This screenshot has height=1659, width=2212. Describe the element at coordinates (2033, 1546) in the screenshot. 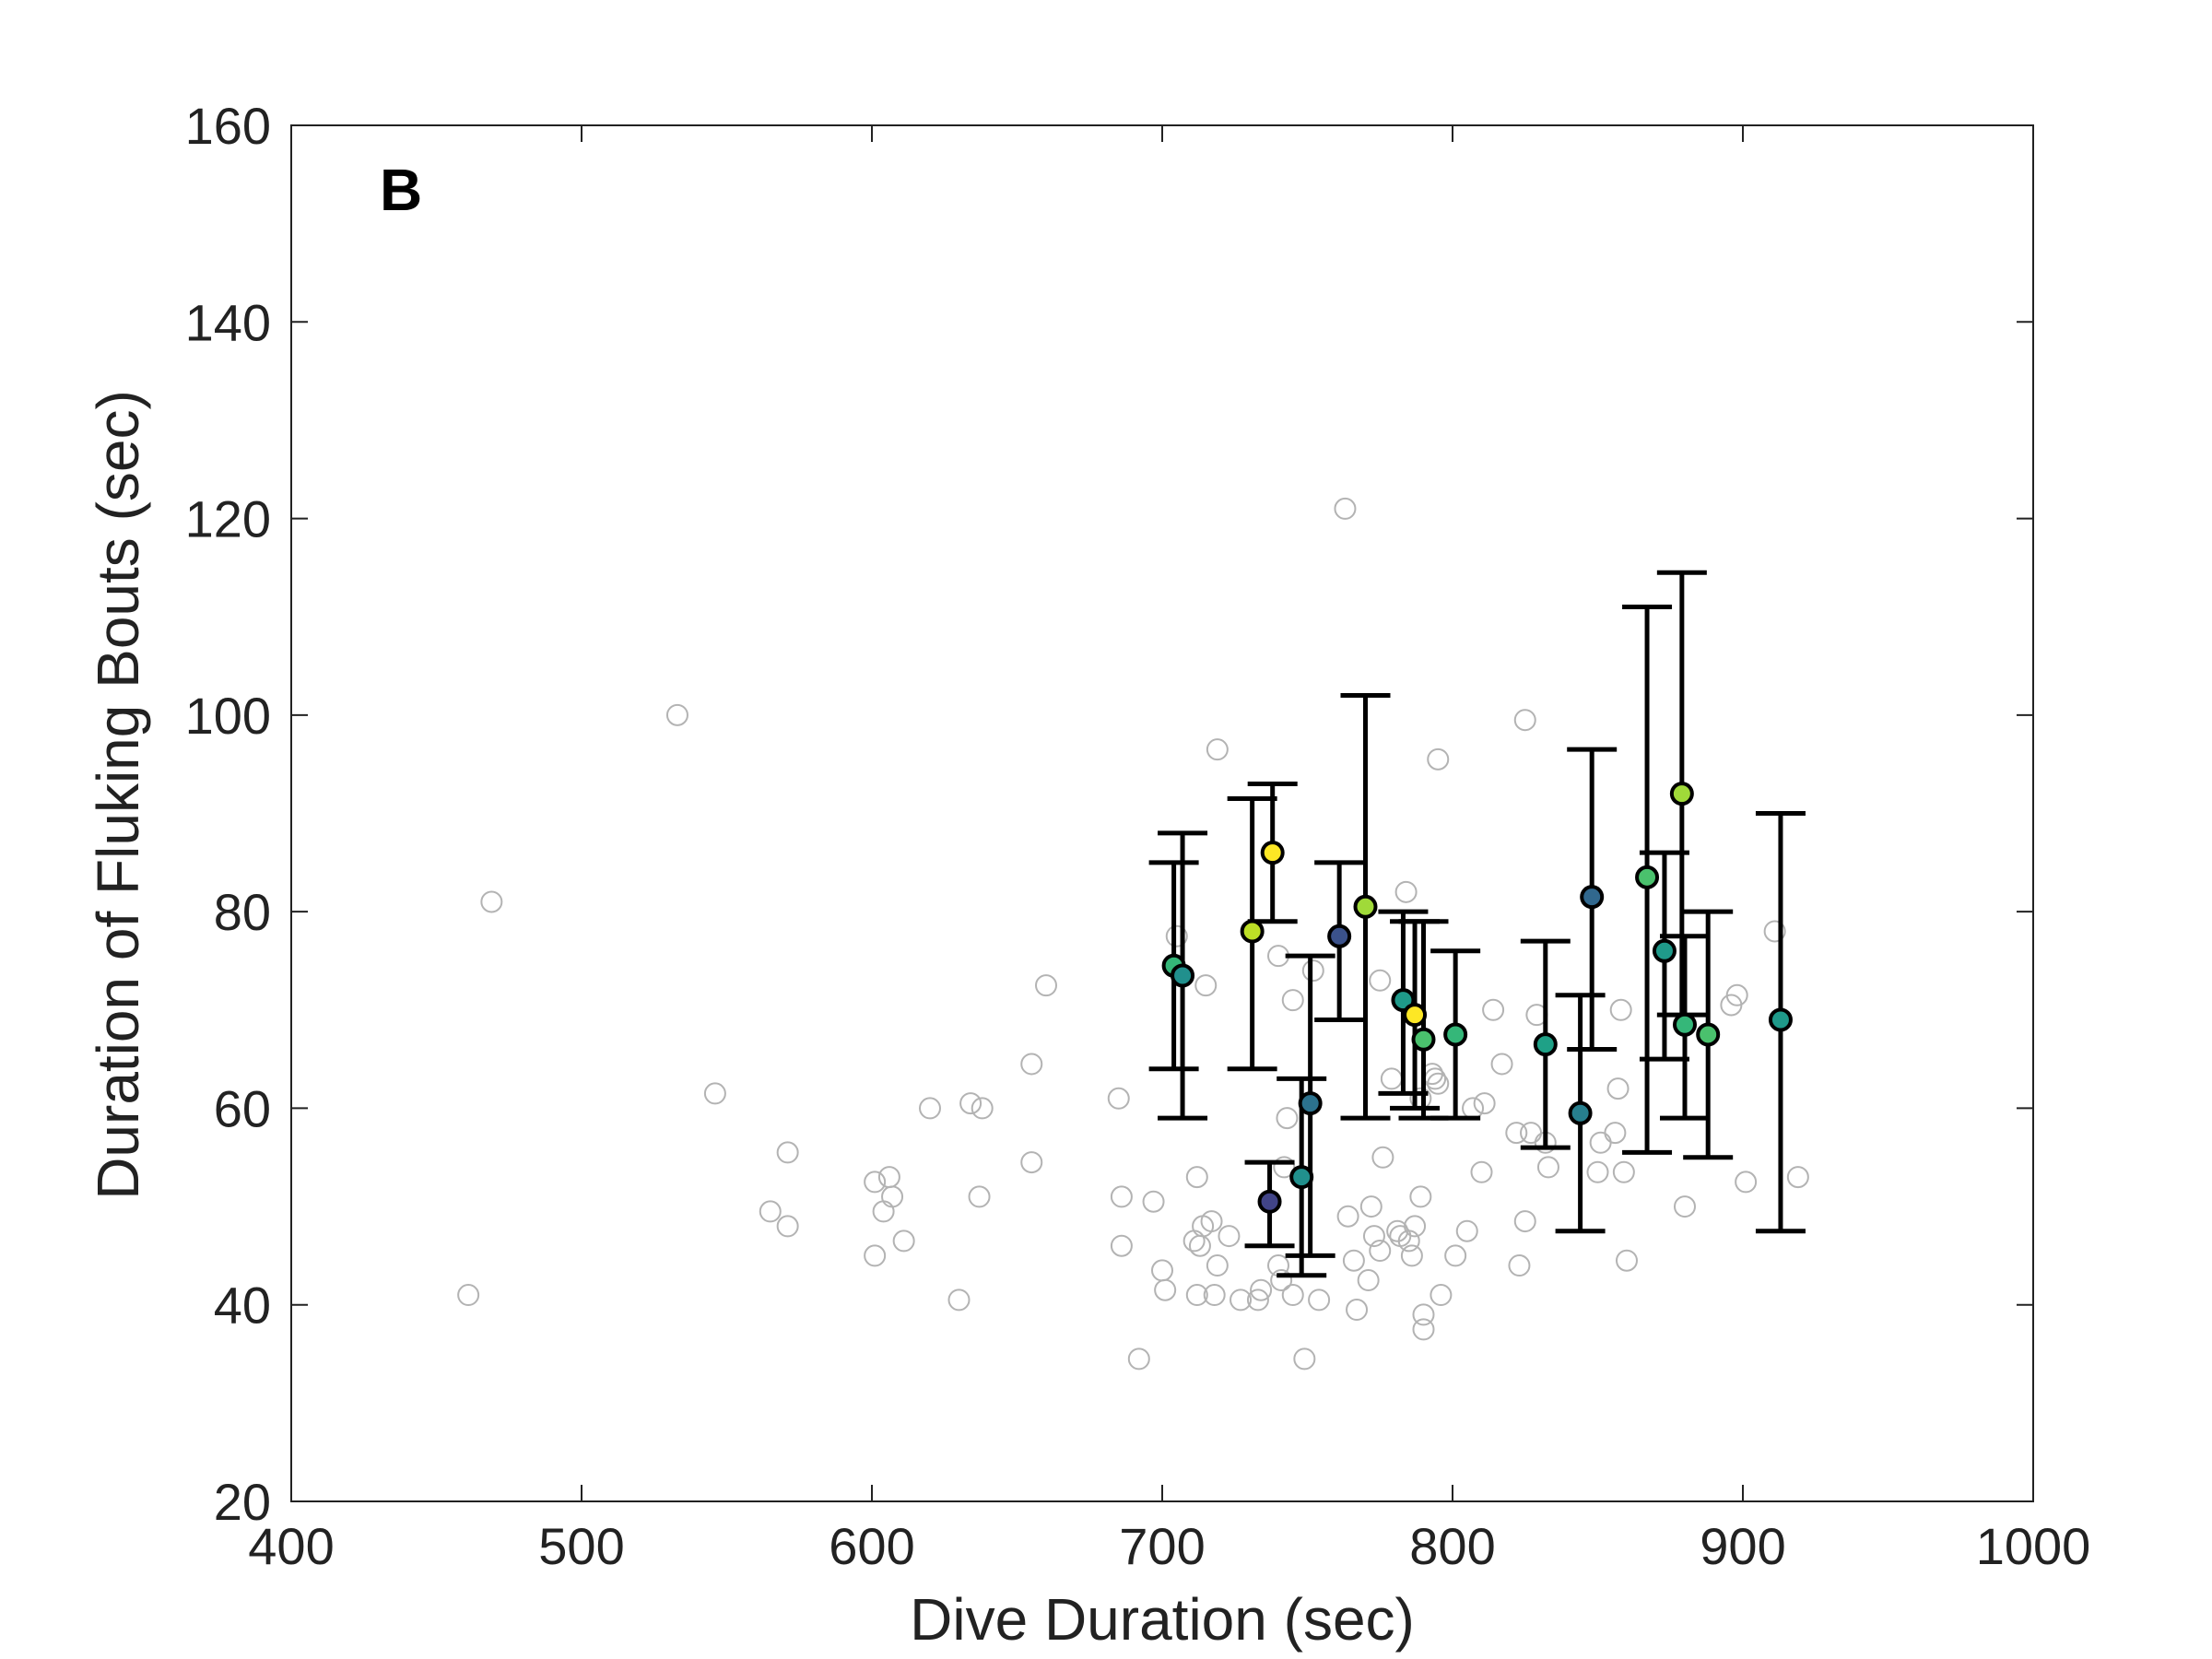

I see `x-tick-label: 1000` at that location.